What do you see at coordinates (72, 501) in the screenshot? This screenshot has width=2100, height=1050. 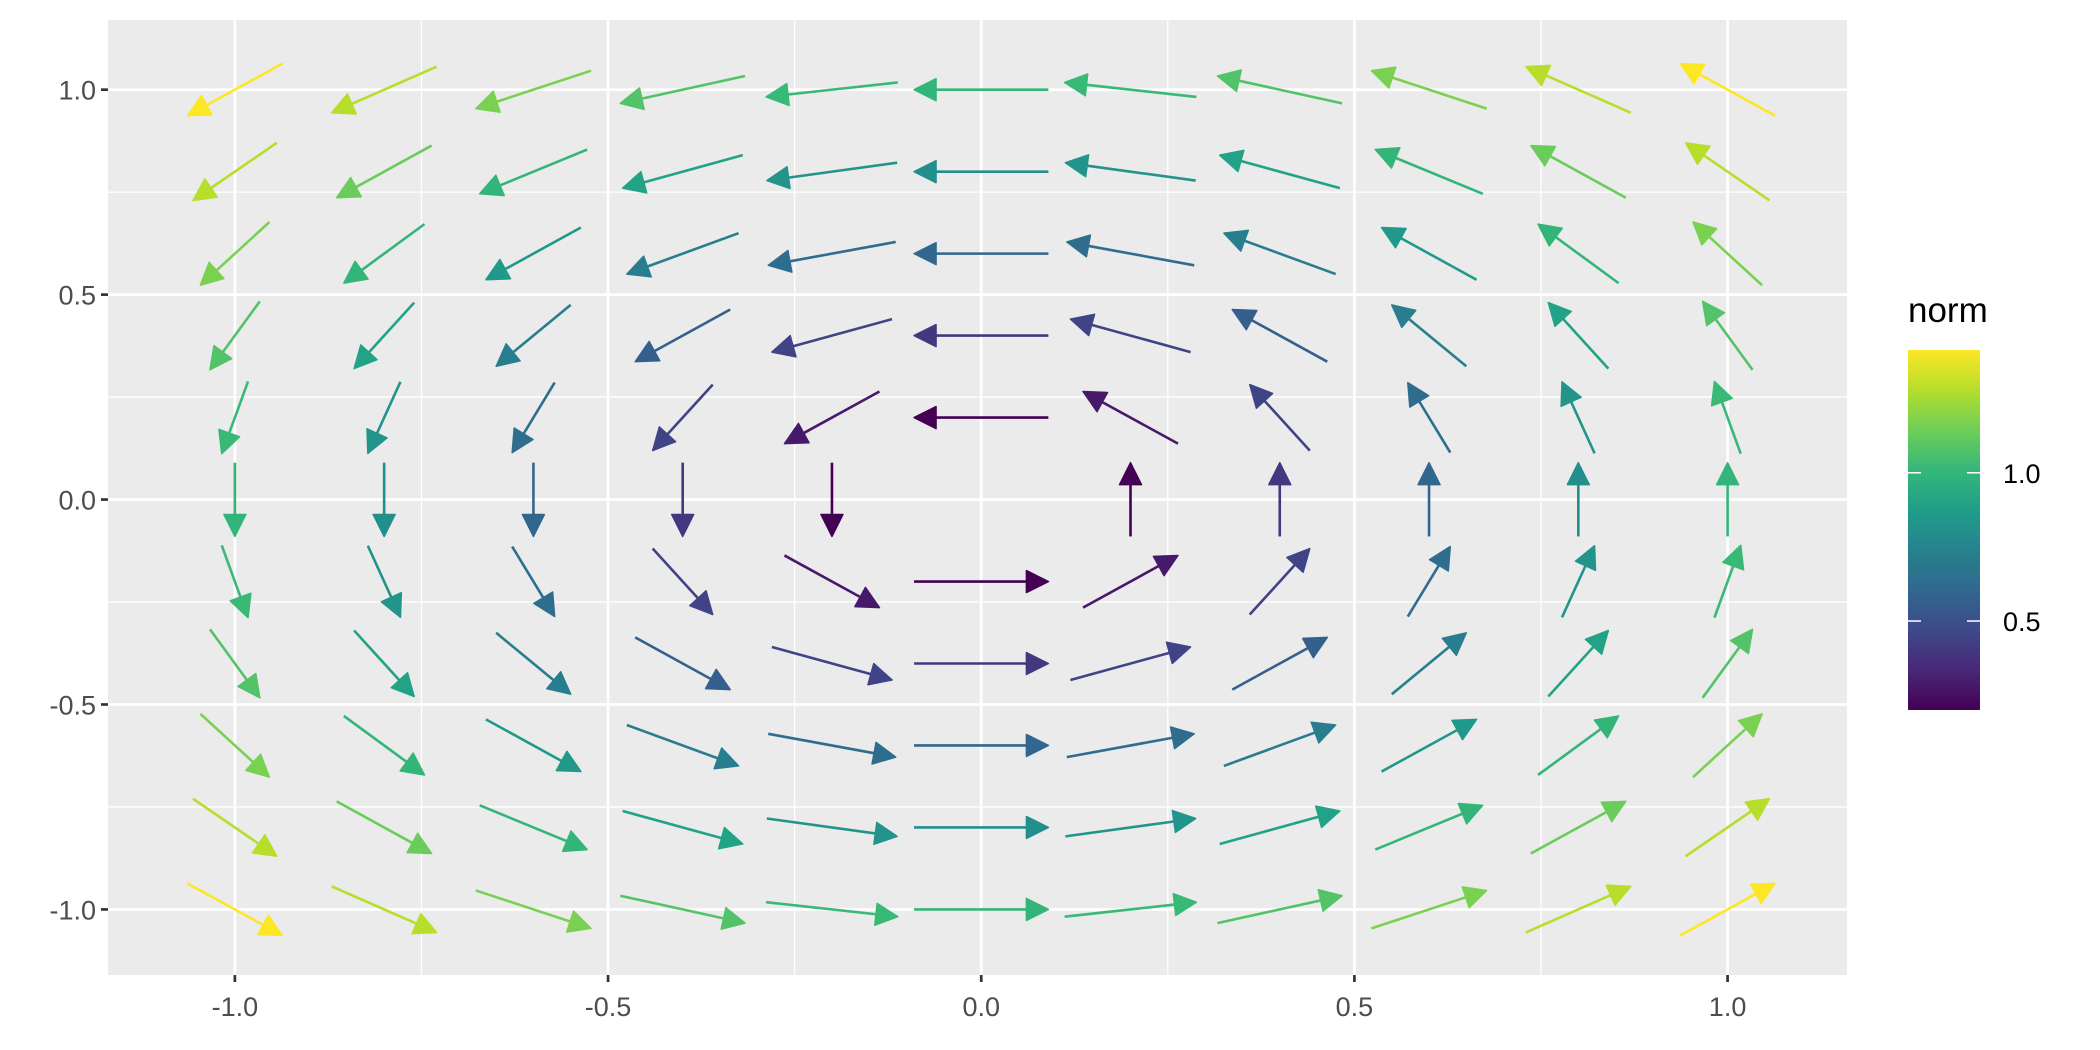 I see `y-axis: -1.0 -0.5 0.0 0.5 1.0` at bounding box center [72, 501].